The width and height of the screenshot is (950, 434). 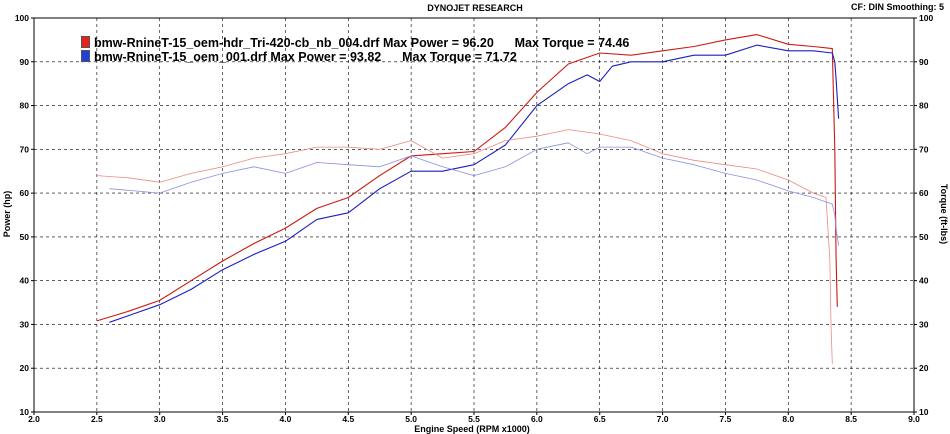 I want to click on y-tick-label-left: 60, so click(x=25, y=193).